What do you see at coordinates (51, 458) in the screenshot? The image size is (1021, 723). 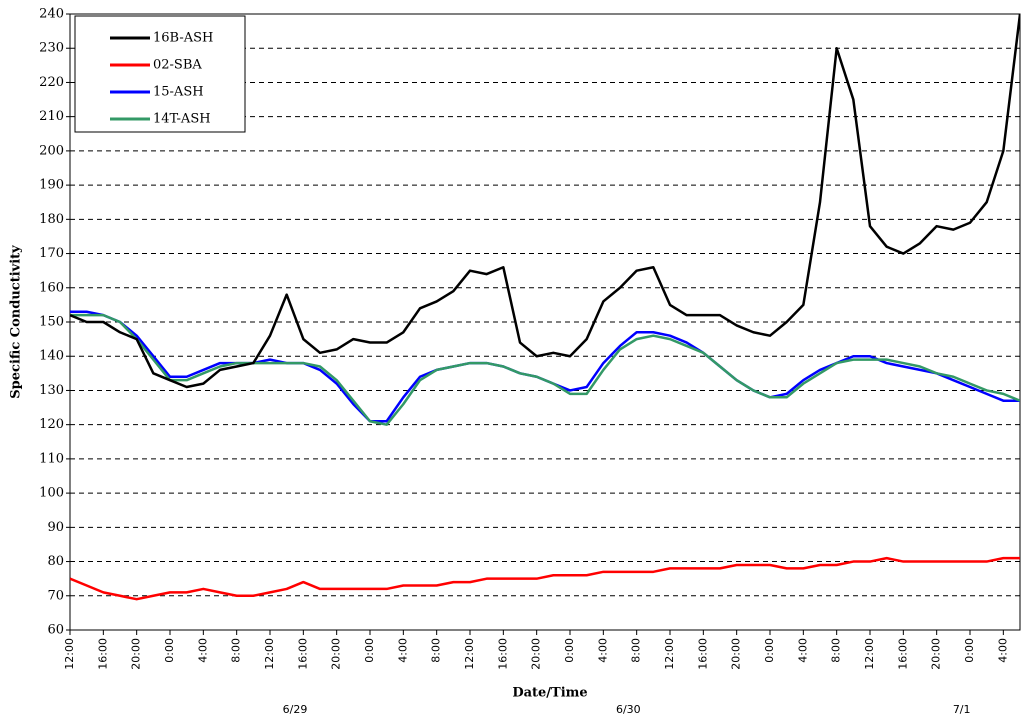 I see `y-tick-label: 110` at bounding box center [51, 458].